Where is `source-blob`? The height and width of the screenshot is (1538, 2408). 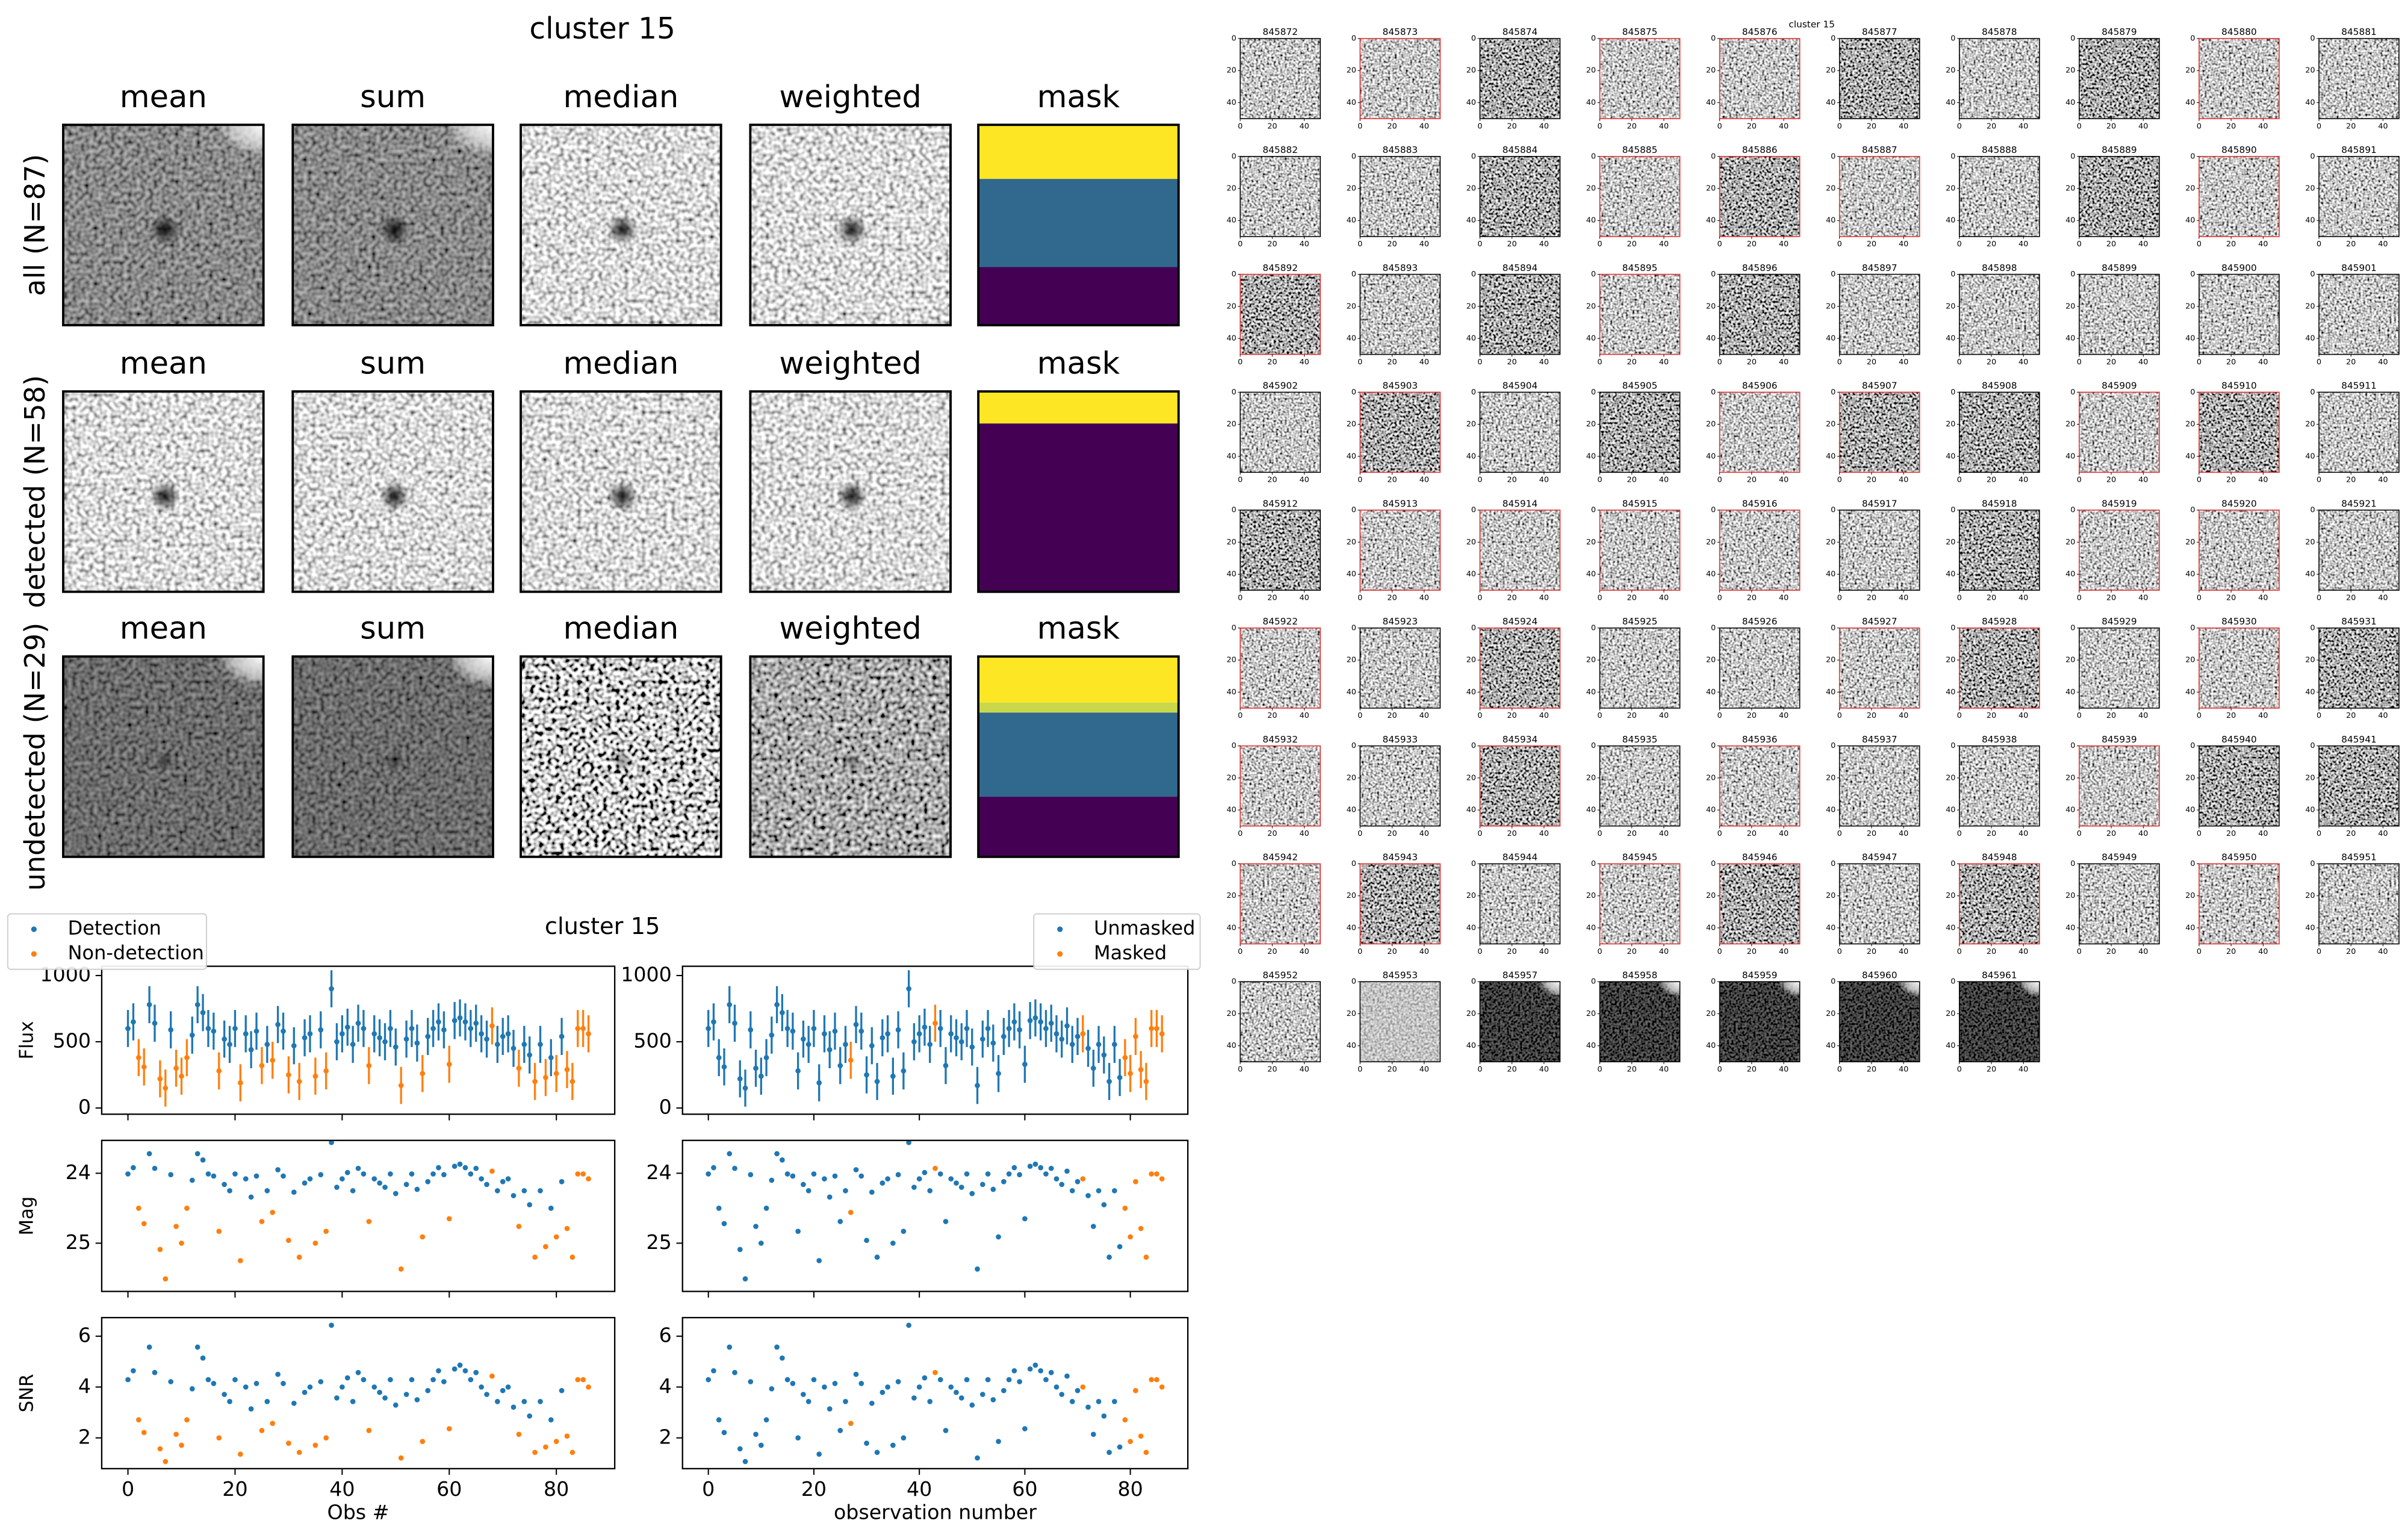 source-blob is located at coordinates (394, 496).